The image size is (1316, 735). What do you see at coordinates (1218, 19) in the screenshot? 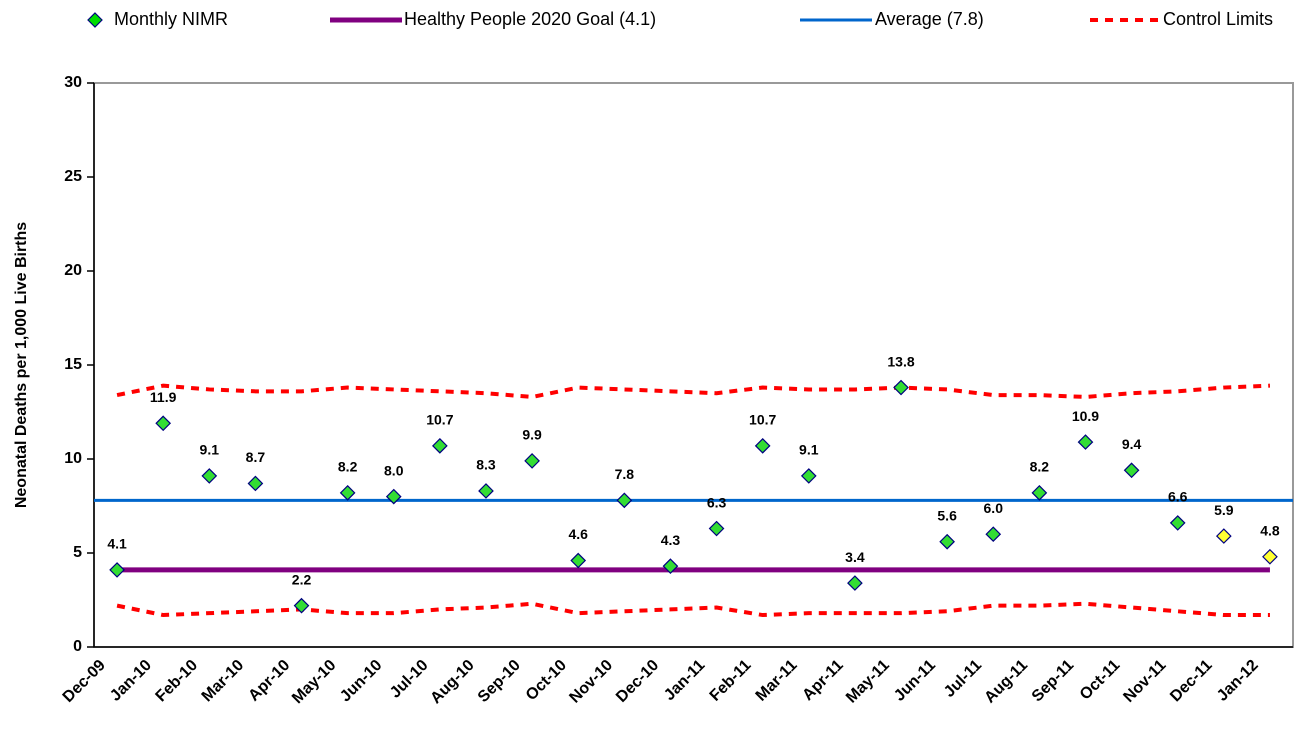
I see `legend-label: Control Limits` at bounding box center [1218, 19].